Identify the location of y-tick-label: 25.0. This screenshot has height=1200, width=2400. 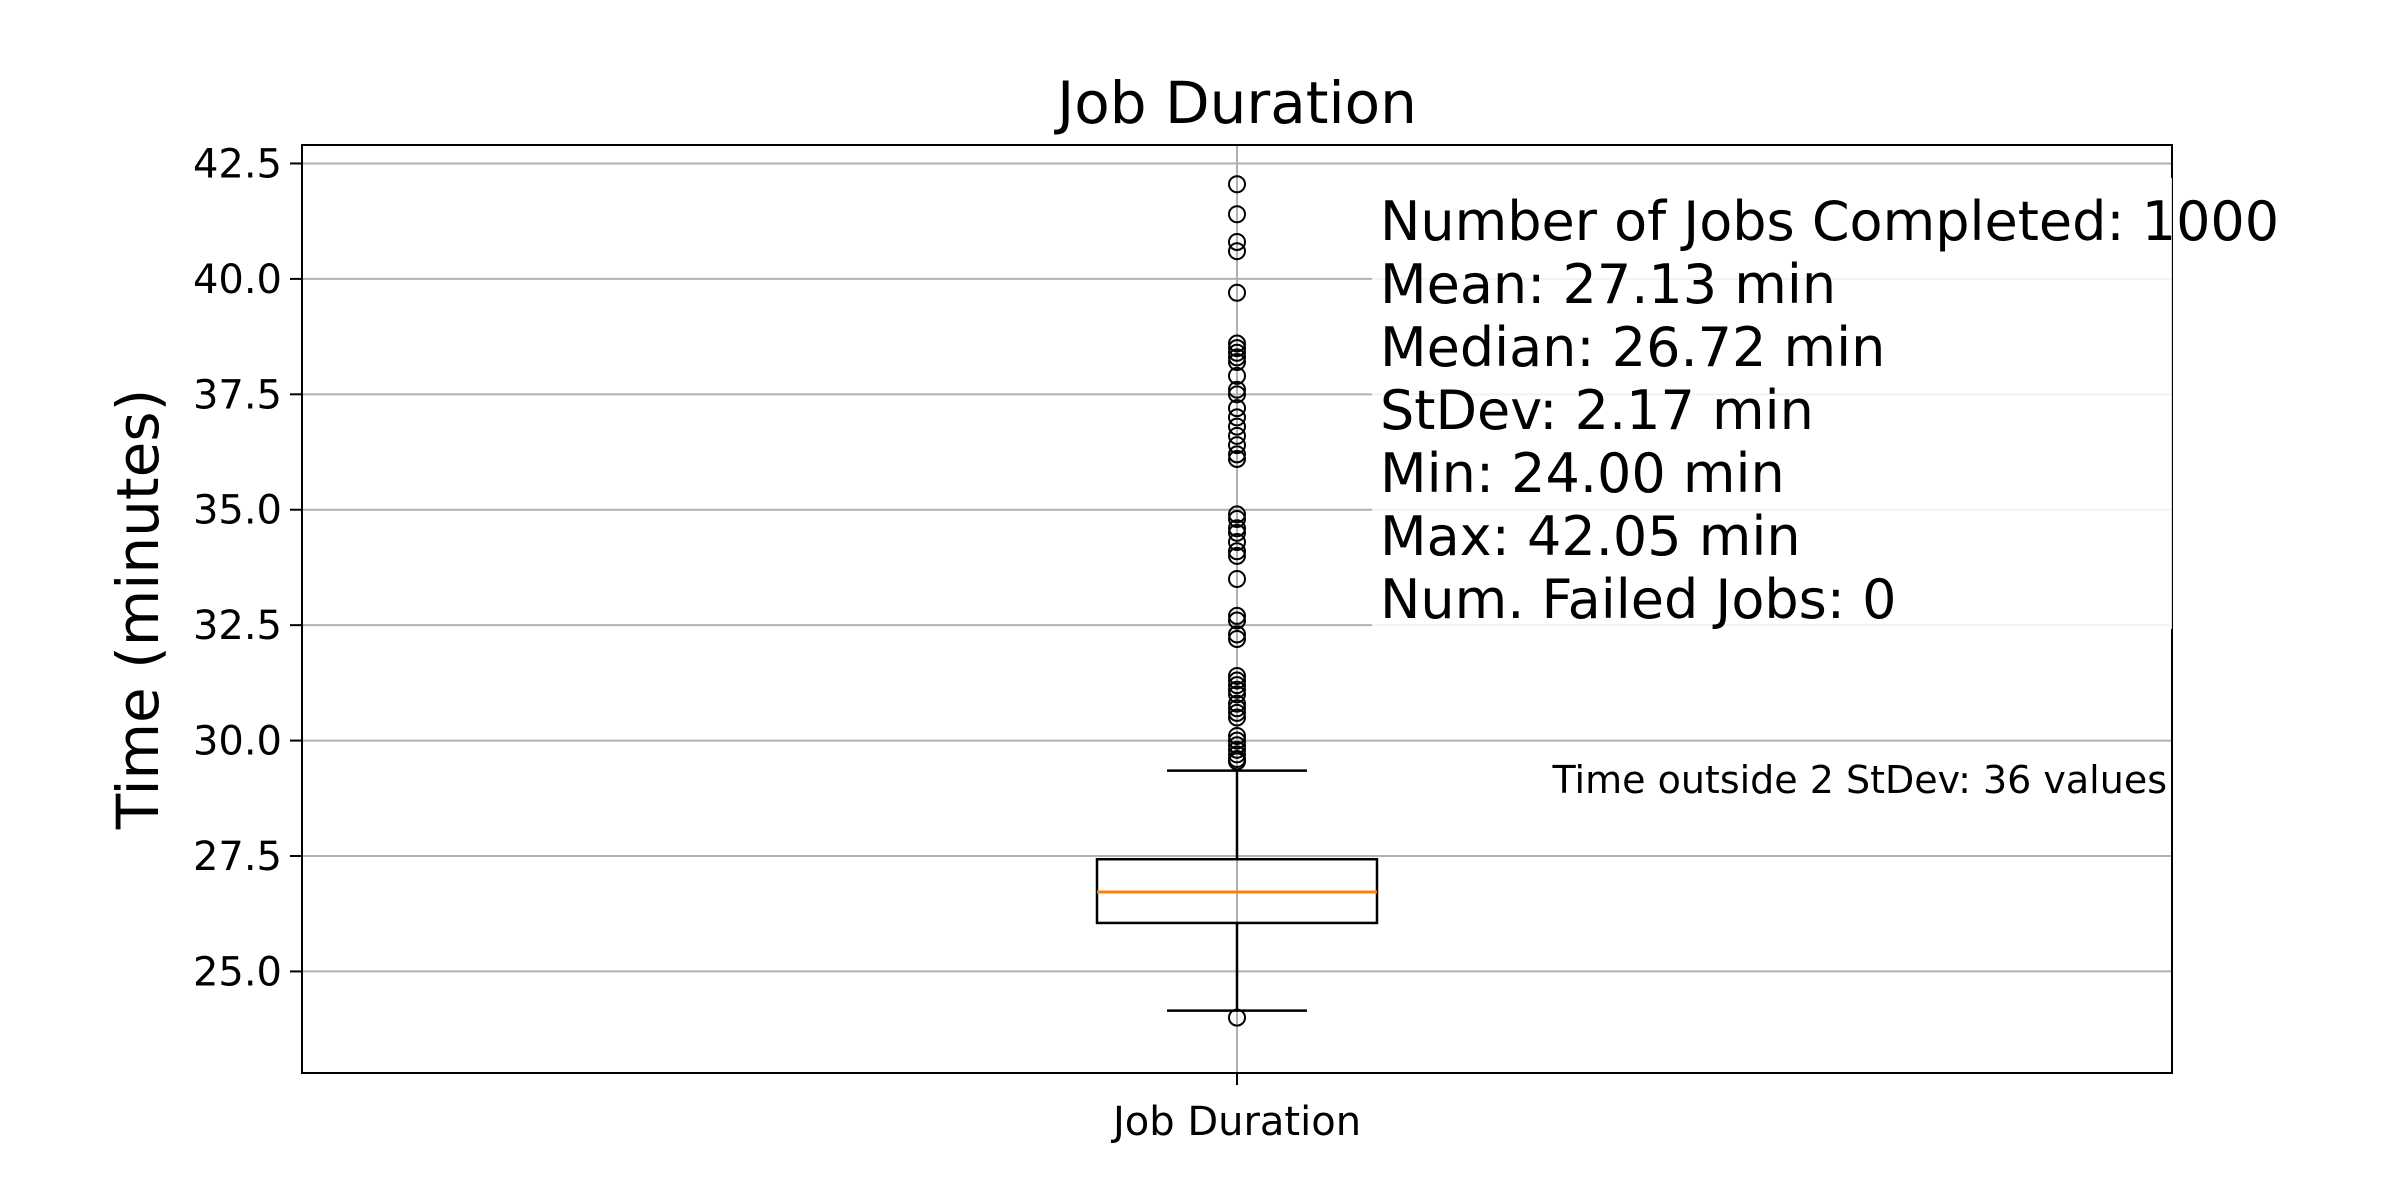
(237, 972).